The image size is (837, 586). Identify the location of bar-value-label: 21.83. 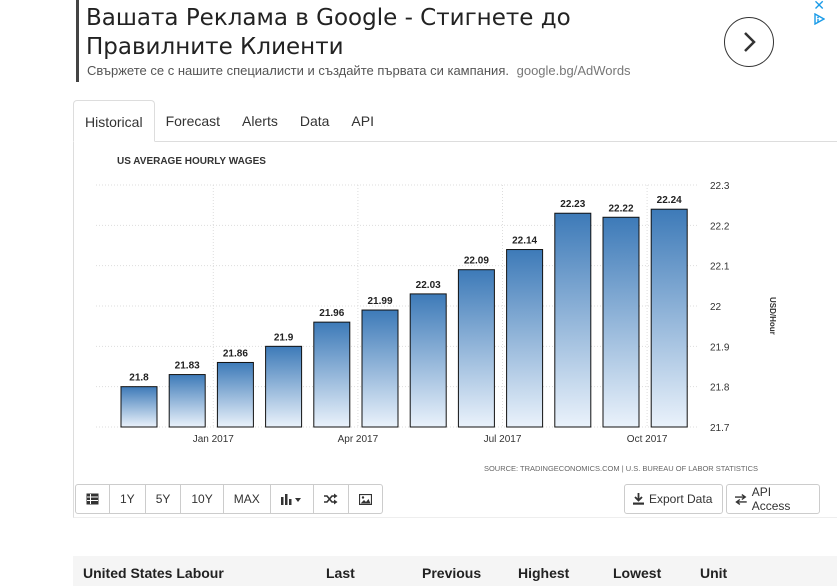
(187, 366).